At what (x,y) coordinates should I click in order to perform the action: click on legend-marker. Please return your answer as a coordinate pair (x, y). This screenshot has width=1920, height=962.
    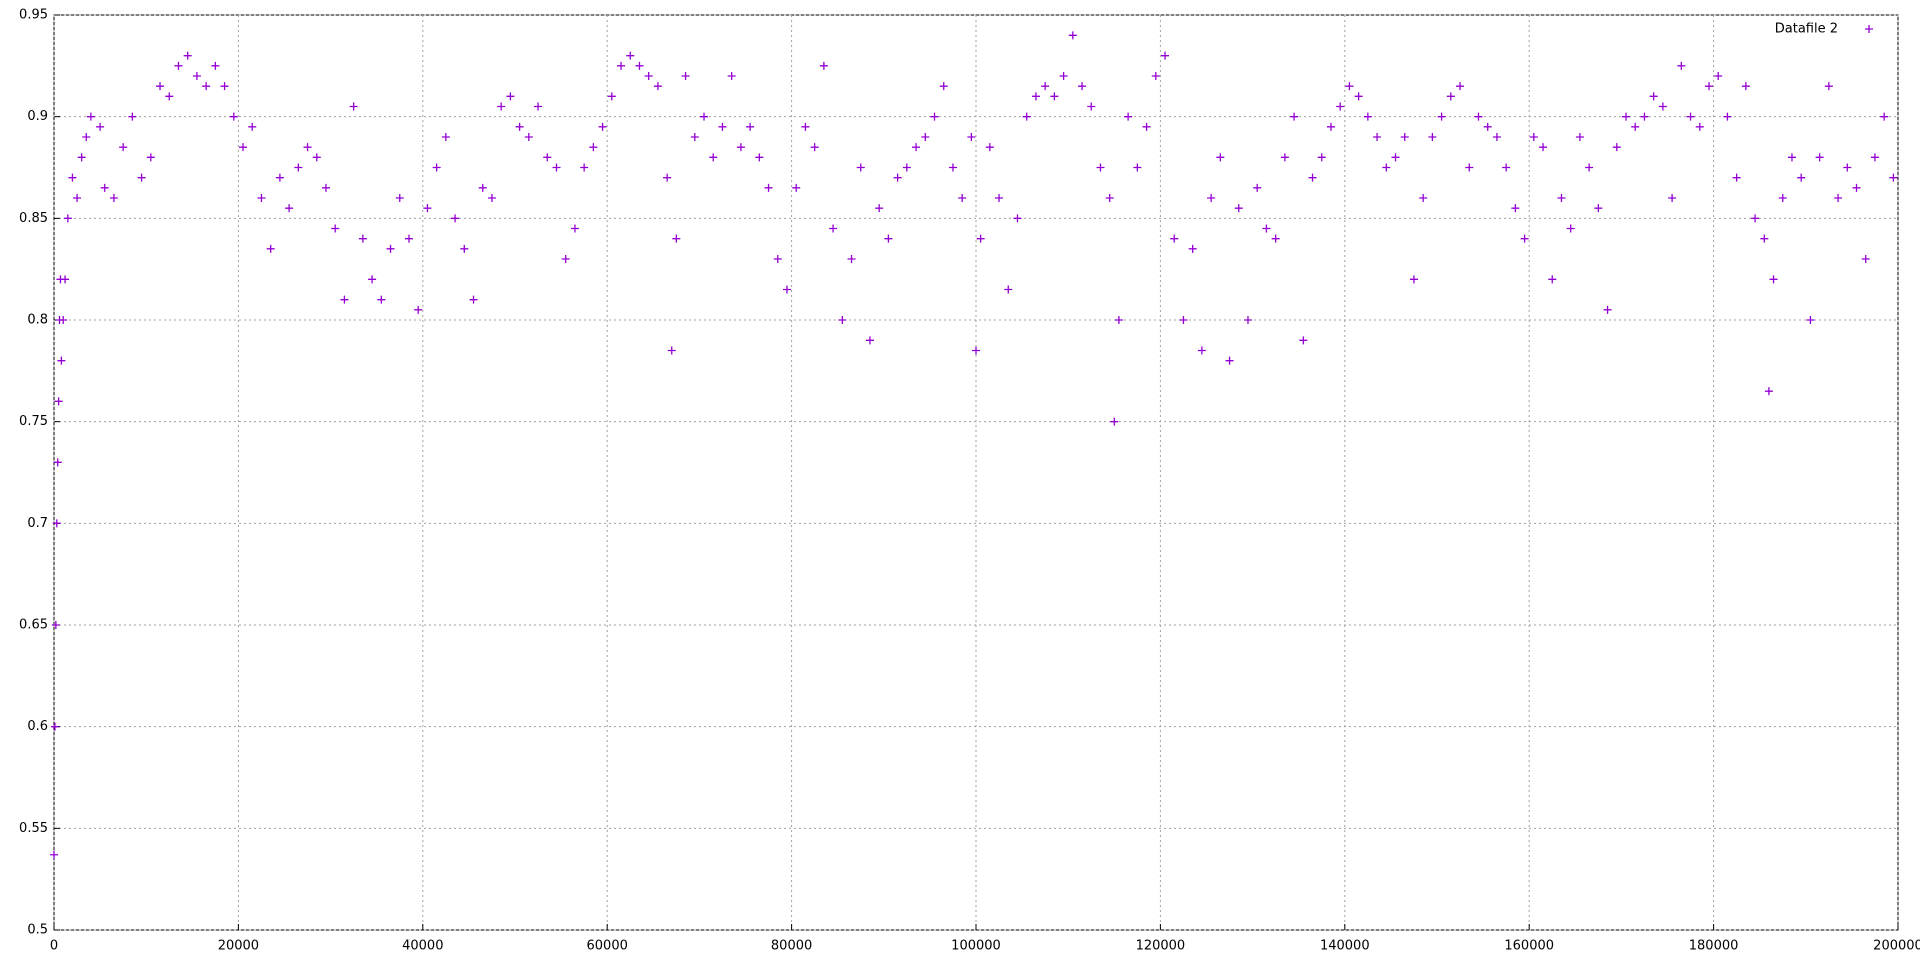
    Looking at the image, I should click on (1869, 29).